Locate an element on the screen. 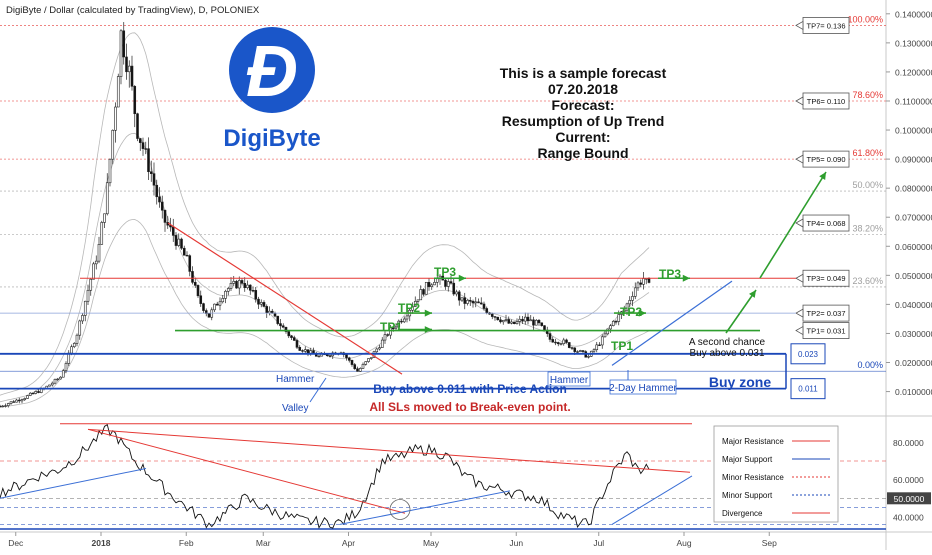 The width and height of the screenshot is (932, 555). time-axis: Dec 2018 Feb Mar Apr May Jun Jul Aug Sep is located at coordinates (392, 540).